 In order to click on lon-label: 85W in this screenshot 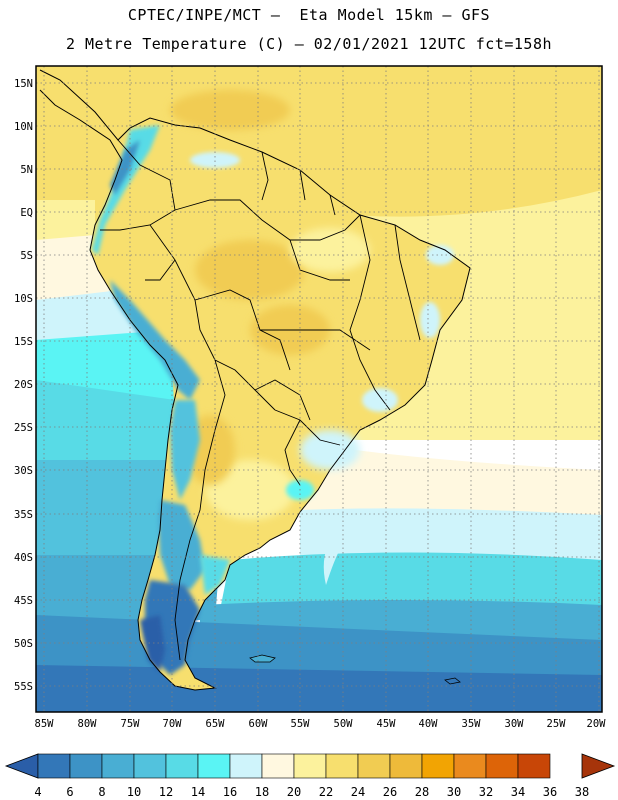, I will do `click(45, 724)`.